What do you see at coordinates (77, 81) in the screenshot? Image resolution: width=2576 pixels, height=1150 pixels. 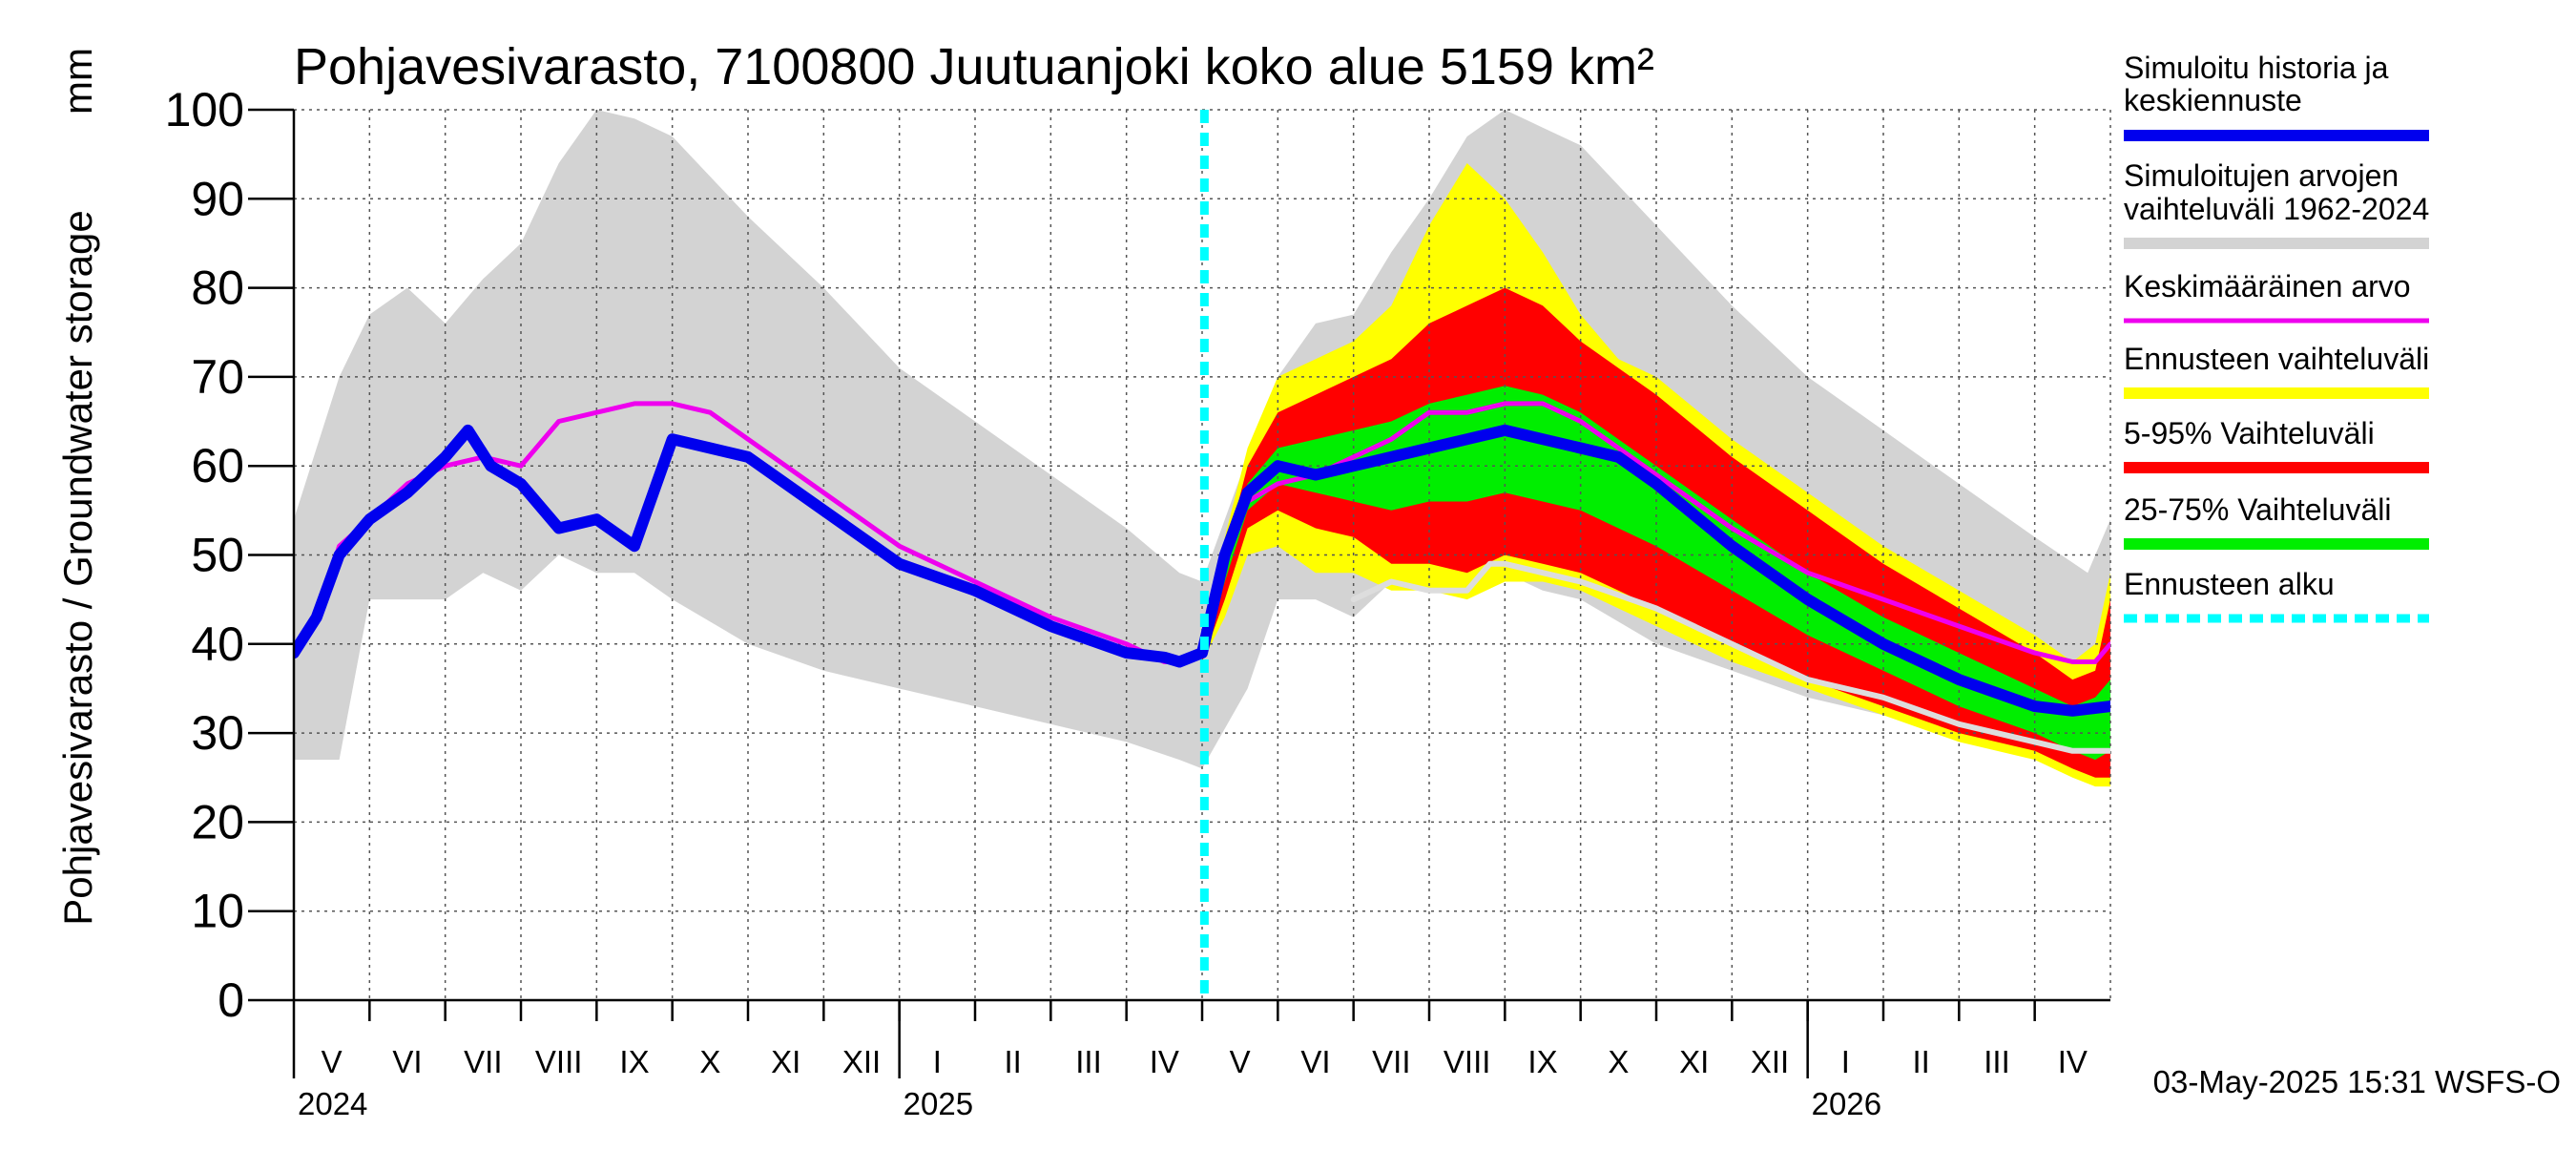 I see `y-axis-unit: mm` at bounding box center [77, 81].